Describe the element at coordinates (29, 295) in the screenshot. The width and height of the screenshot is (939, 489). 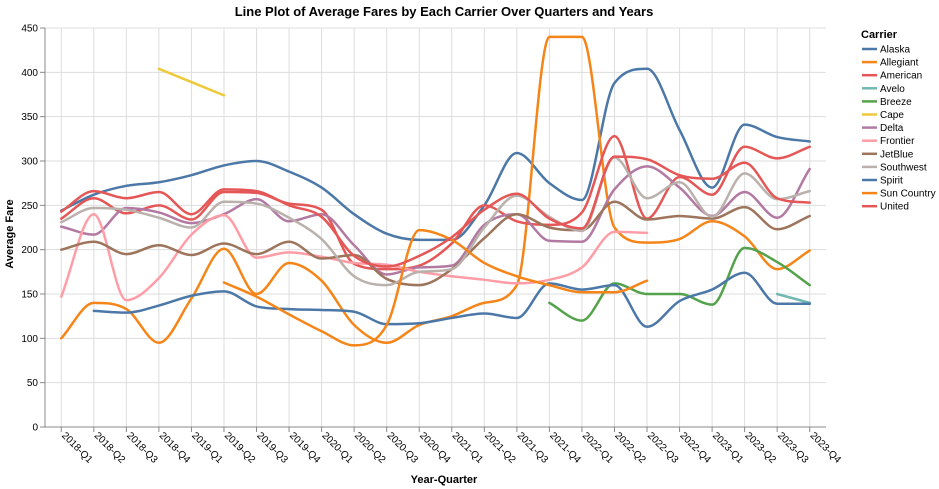
I see `y-tick-label: 150` at that location.